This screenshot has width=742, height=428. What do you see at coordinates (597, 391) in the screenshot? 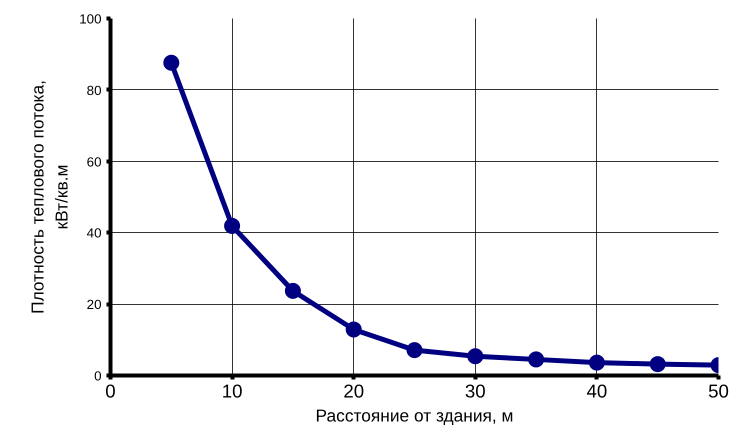
I see `x-tick-label: 40` at bounding box center [597, 391].